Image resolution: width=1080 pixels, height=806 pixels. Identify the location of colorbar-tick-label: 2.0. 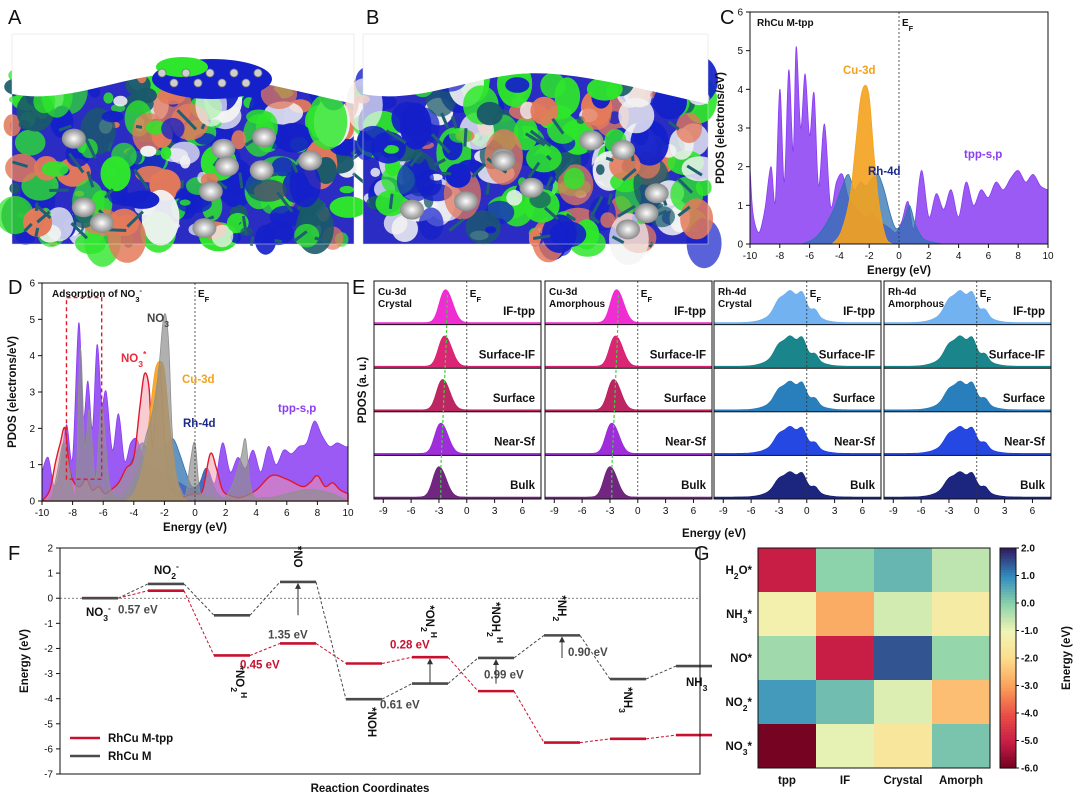
(1028, 549).